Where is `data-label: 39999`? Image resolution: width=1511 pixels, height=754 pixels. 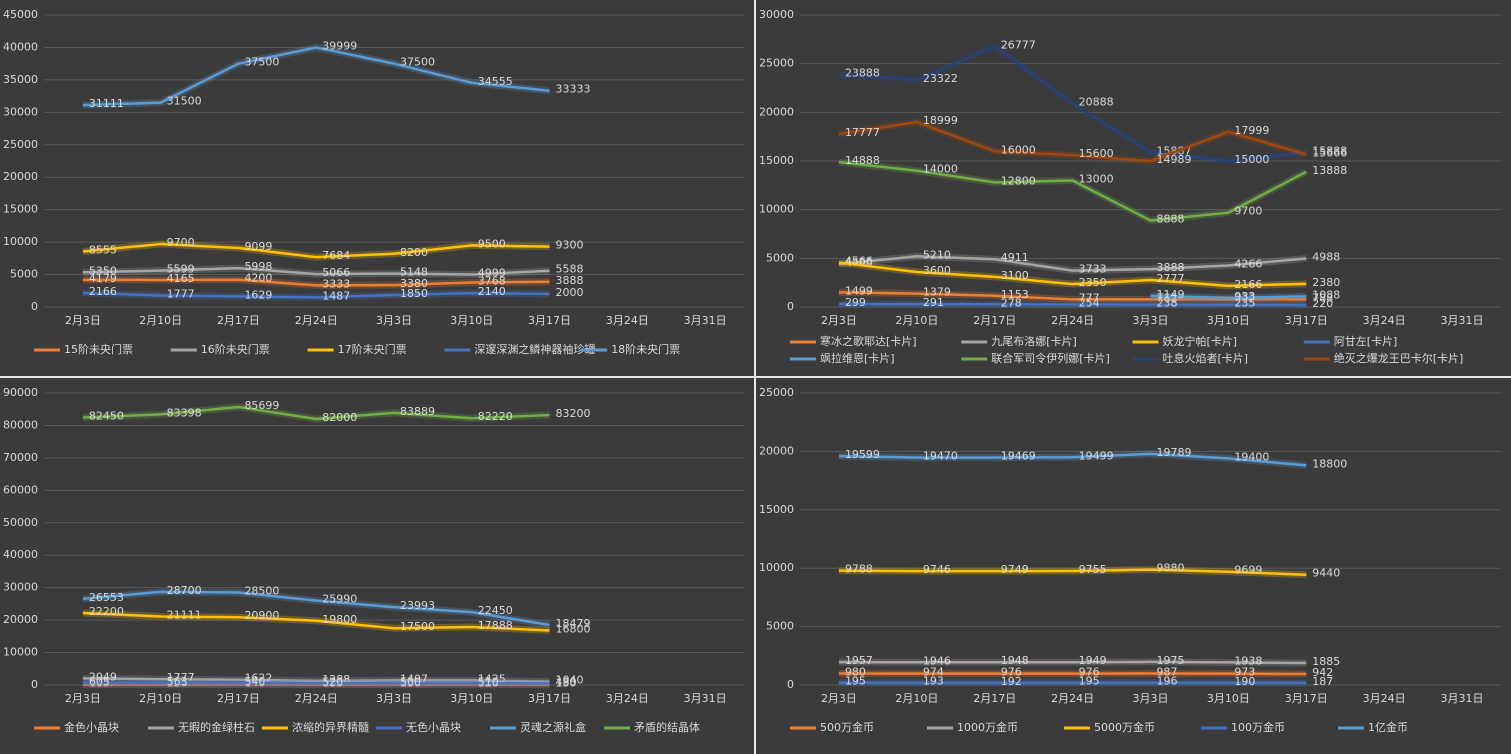 data-label: 39999 is located at coordinates (339, 45).